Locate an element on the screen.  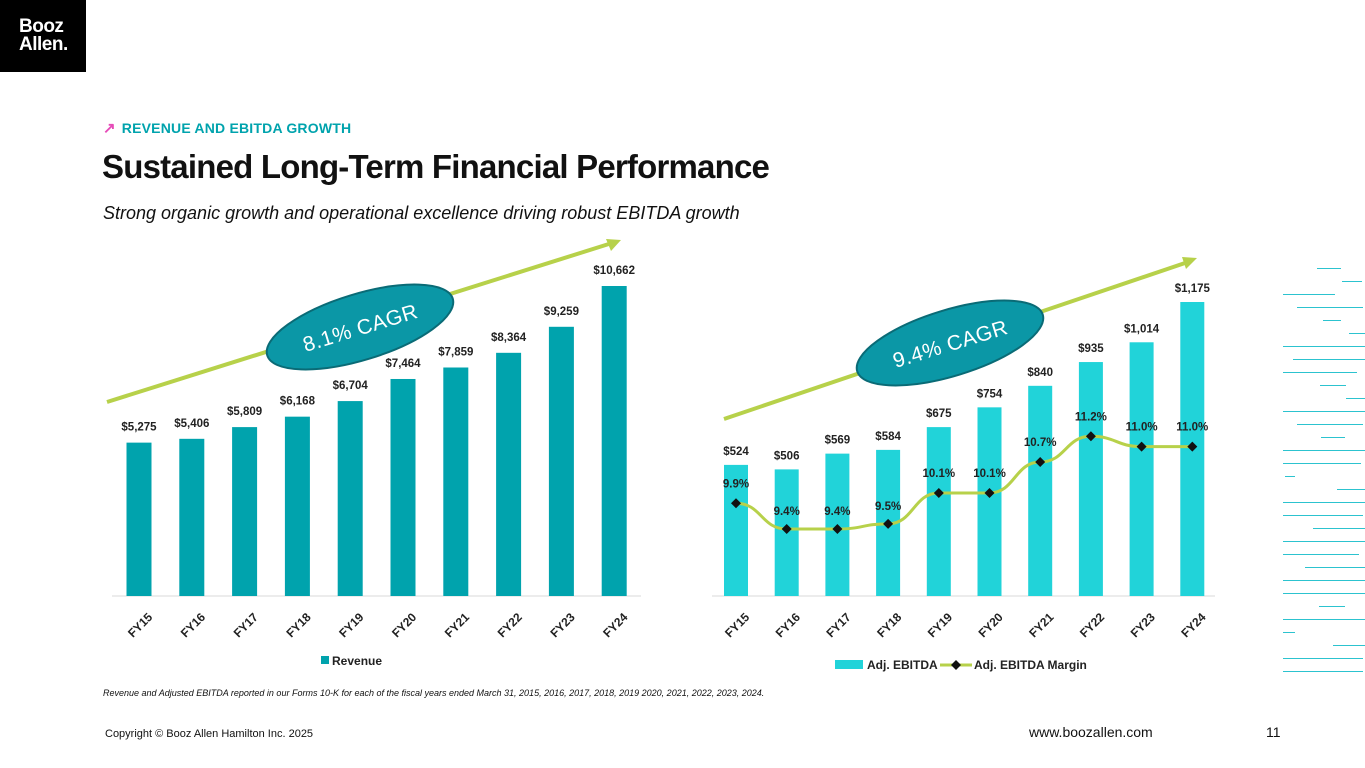
revenue-cagr-ellipse is located at coordinates (360, 327).